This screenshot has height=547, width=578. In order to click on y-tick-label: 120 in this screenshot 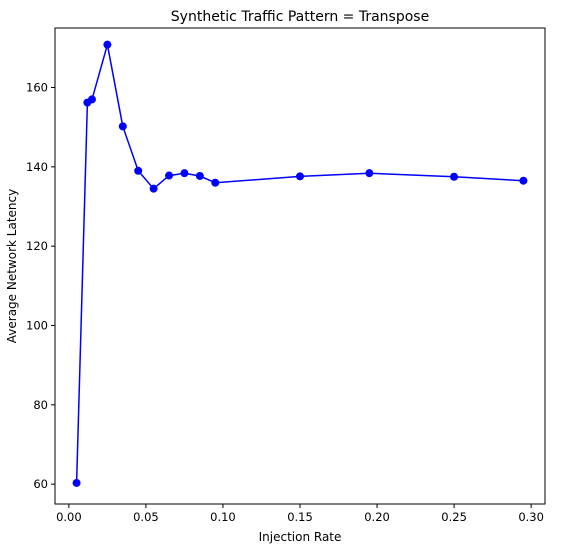, I will do `click(37, 246)`.